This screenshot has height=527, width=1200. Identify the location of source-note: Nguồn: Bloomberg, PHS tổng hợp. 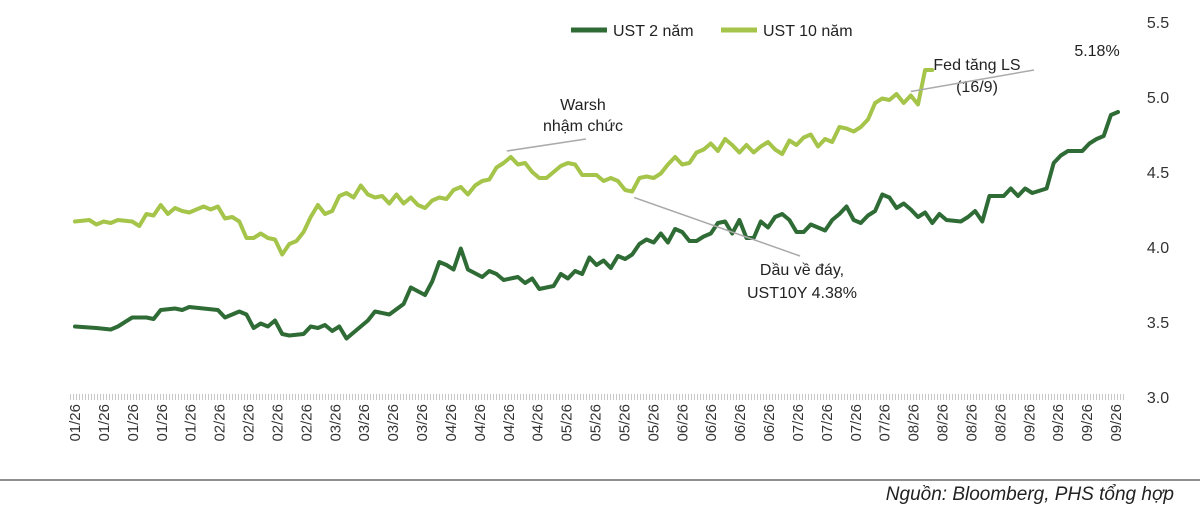
(1029, 494).